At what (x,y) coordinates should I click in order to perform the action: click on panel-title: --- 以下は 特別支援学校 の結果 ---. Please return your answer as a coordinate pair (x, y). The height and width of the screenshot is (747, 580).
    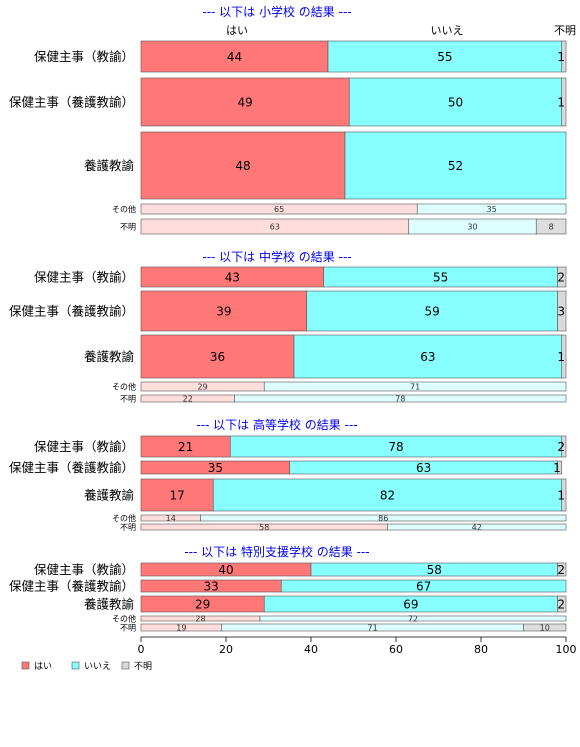
    Looking at the image, I should click on (276, 551).